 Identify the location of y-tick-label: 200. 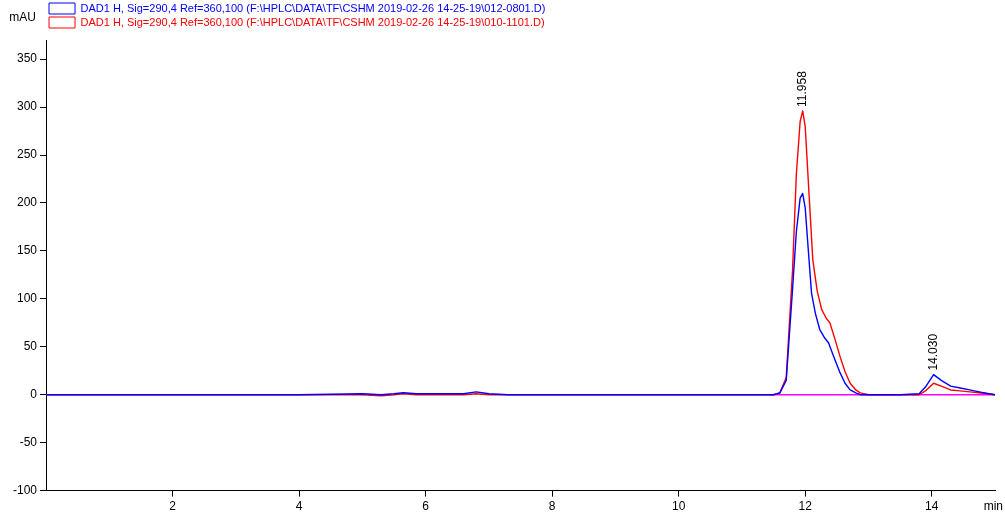
(27, 202).